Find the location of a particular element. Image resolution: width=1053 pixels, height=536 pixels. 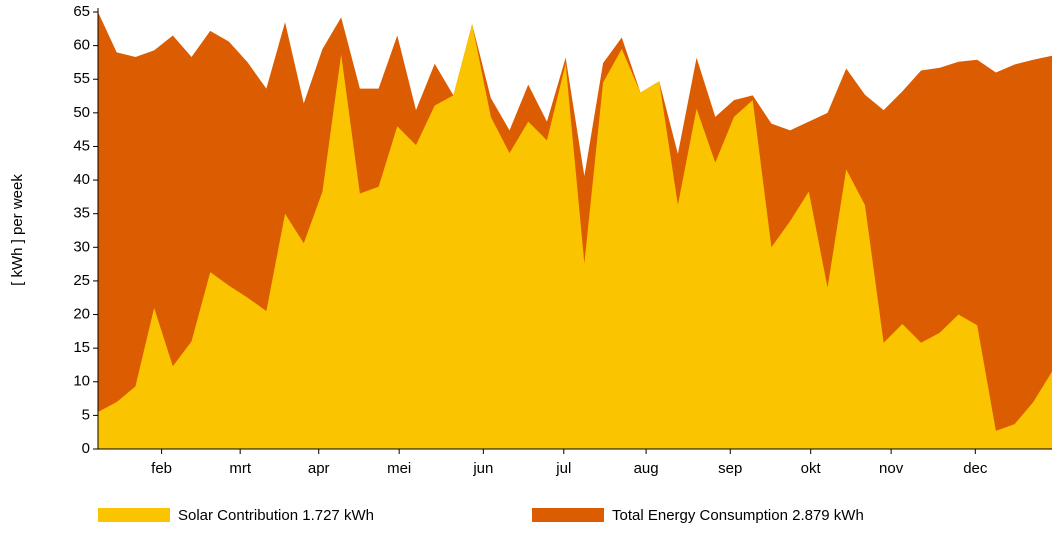

legend-label: Total Energy Consumption 2.879 kWh is located at coordinates (738, 515).